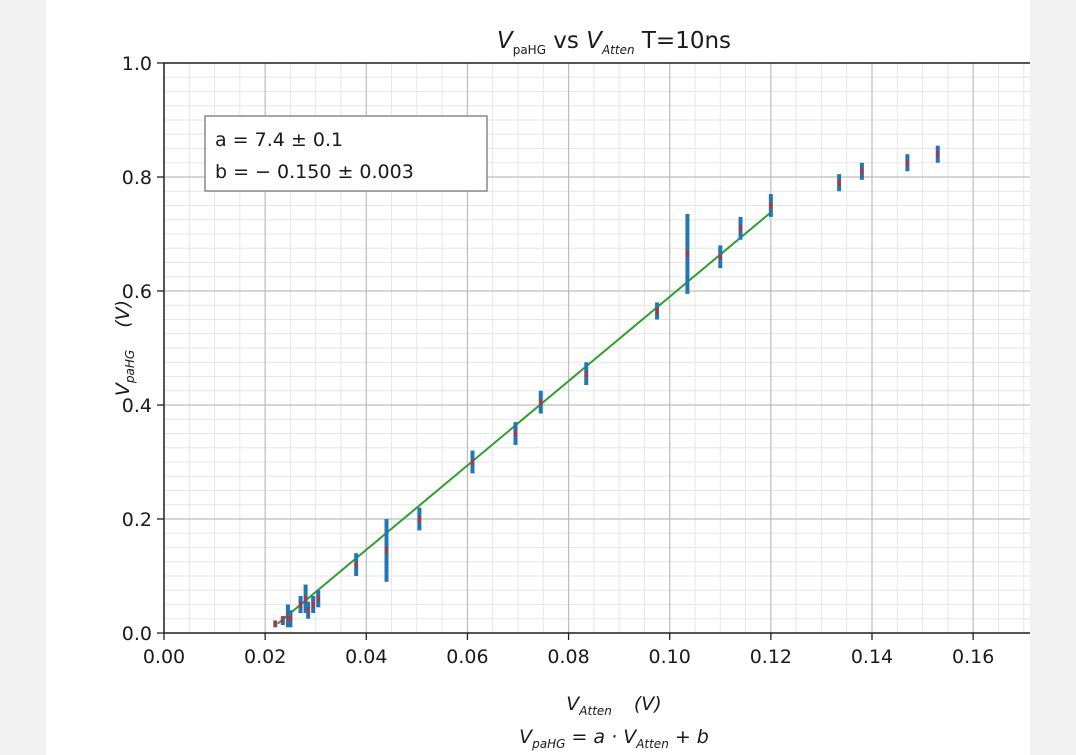  I want to click on y-axis-label: VpaHG(V), so click(124, 348).